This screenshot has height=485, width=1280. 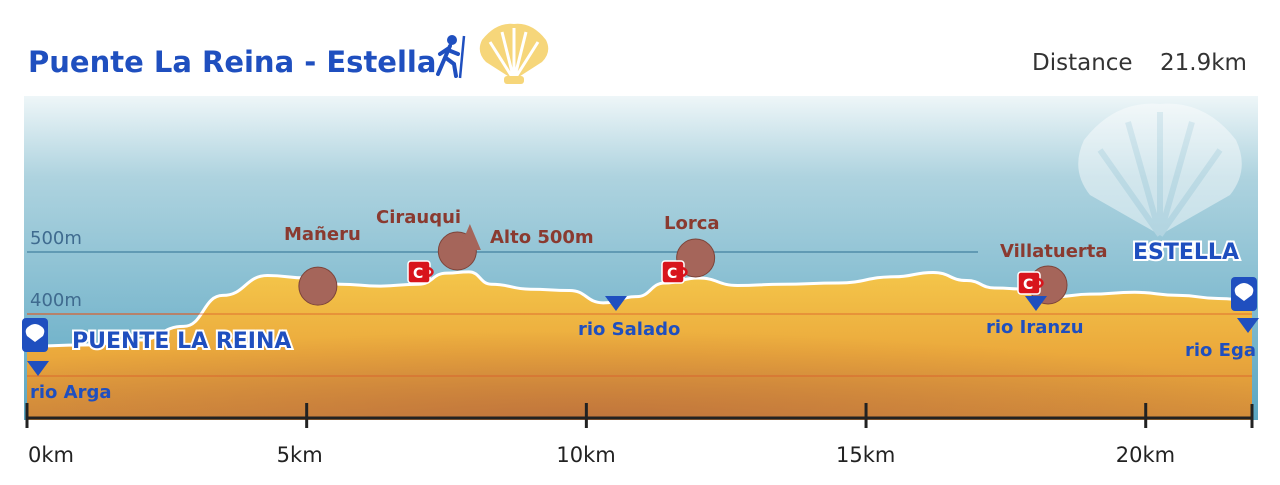 I want to click on town-label-cirauqui: Cirauqui, so click(x=418, y=217).